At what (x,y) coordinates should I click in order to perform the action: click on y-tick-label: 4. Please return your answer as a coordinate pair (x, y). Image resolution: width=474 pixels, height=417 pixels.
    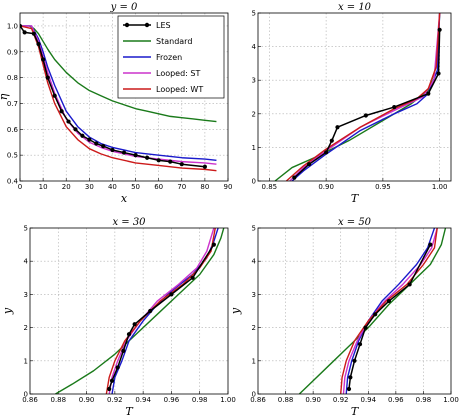
    Looking at the image, I should click on (26, 262).